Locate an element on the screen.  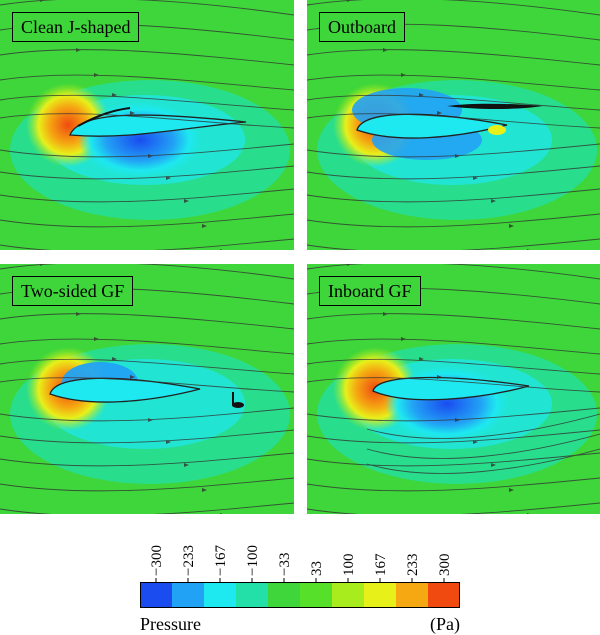
color-scale: −300 −233 −167 −100 −33 33 100 167 233 300 is located at coordinates (300, 576).